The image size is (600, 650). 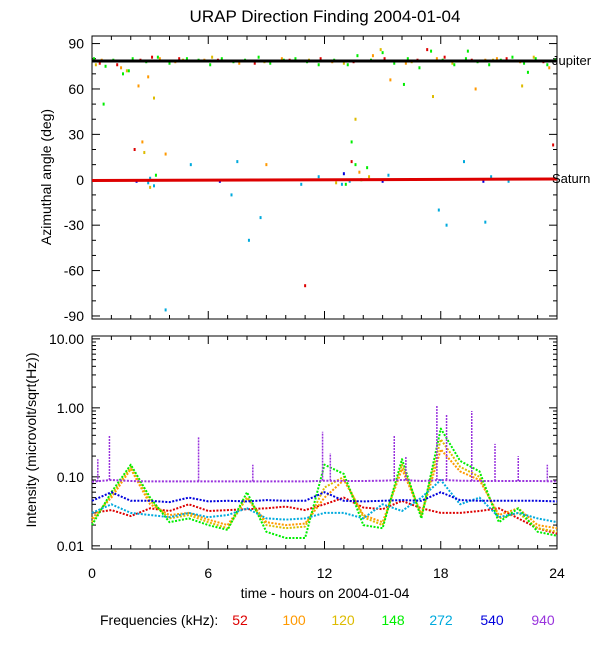 I want to click on legend-label: Frequencies (kHz):, so click(x=159, y=620).